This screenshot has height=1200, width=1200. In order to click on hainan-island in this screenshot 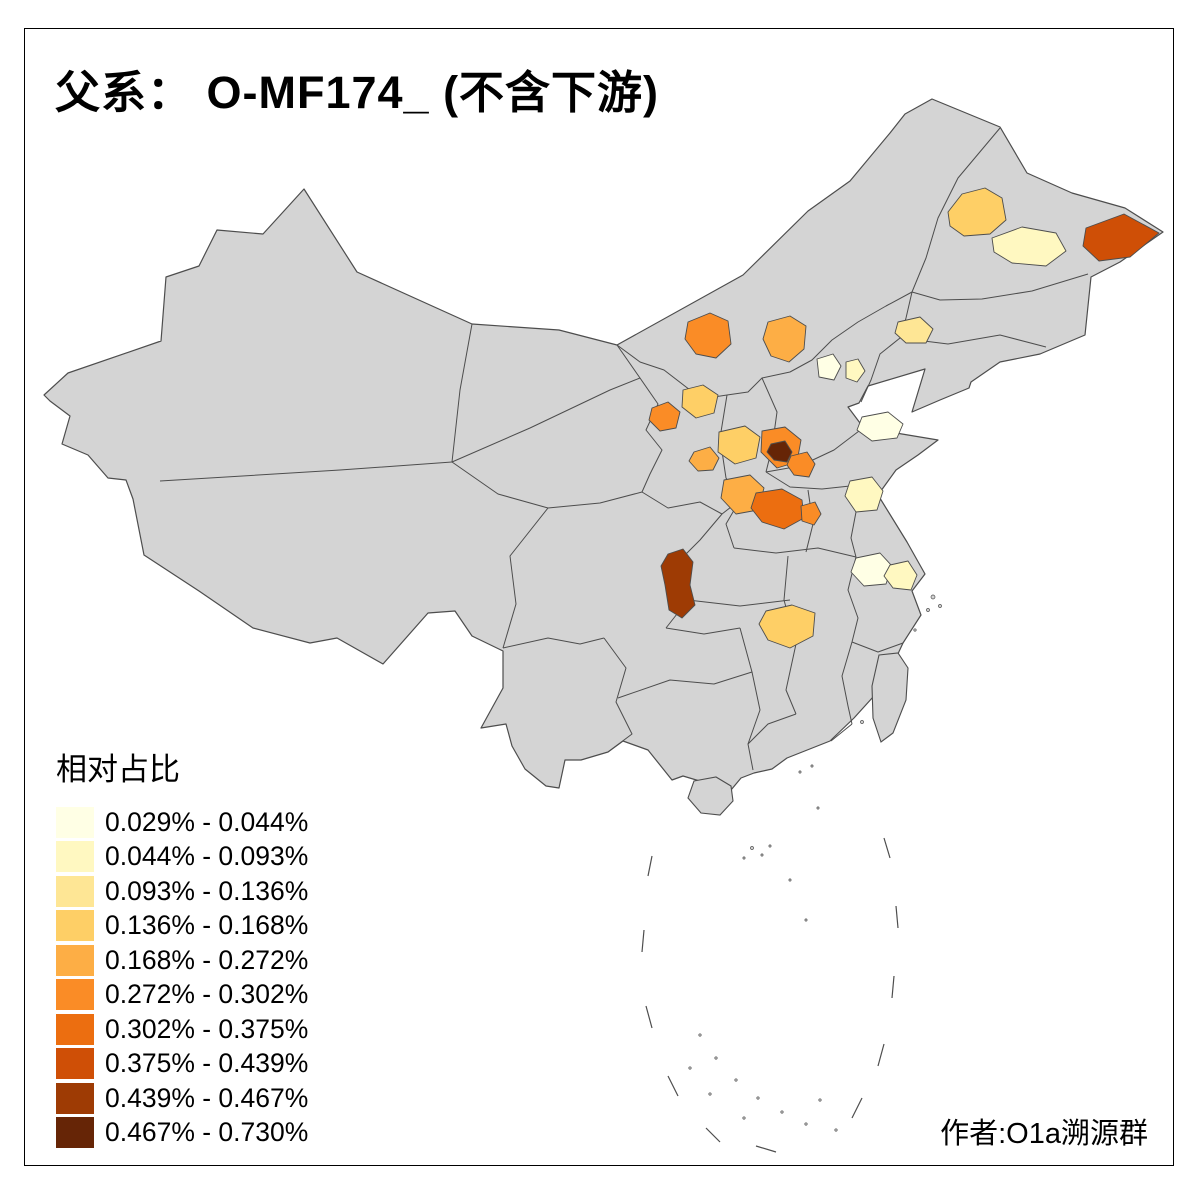, I will do `click(710, 796)`.